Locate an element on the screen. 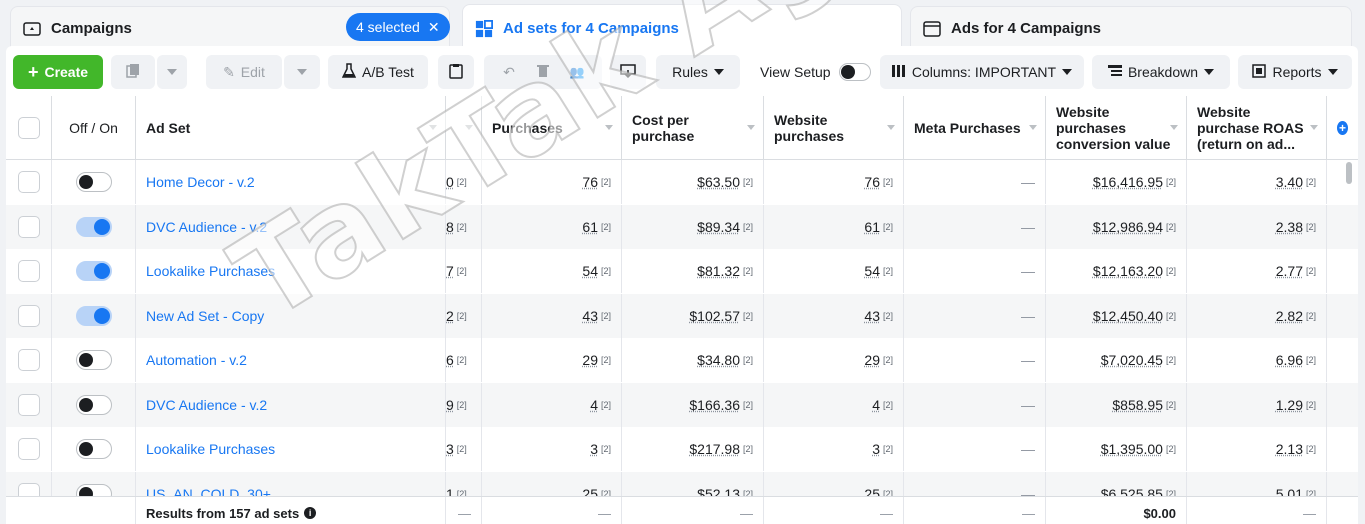 The height and width of the screenshot is (524, 1365). edit-button: ✎ Edit is located at coordinates (244, 72).